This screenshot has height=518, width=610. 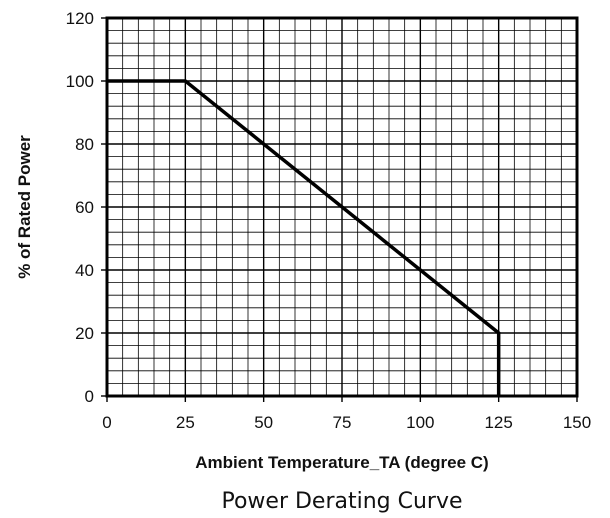 What do you see at coordinates (185, 422) in the screenshot?
I see `x-tick-label: 25` at bounding box center [185, 422].